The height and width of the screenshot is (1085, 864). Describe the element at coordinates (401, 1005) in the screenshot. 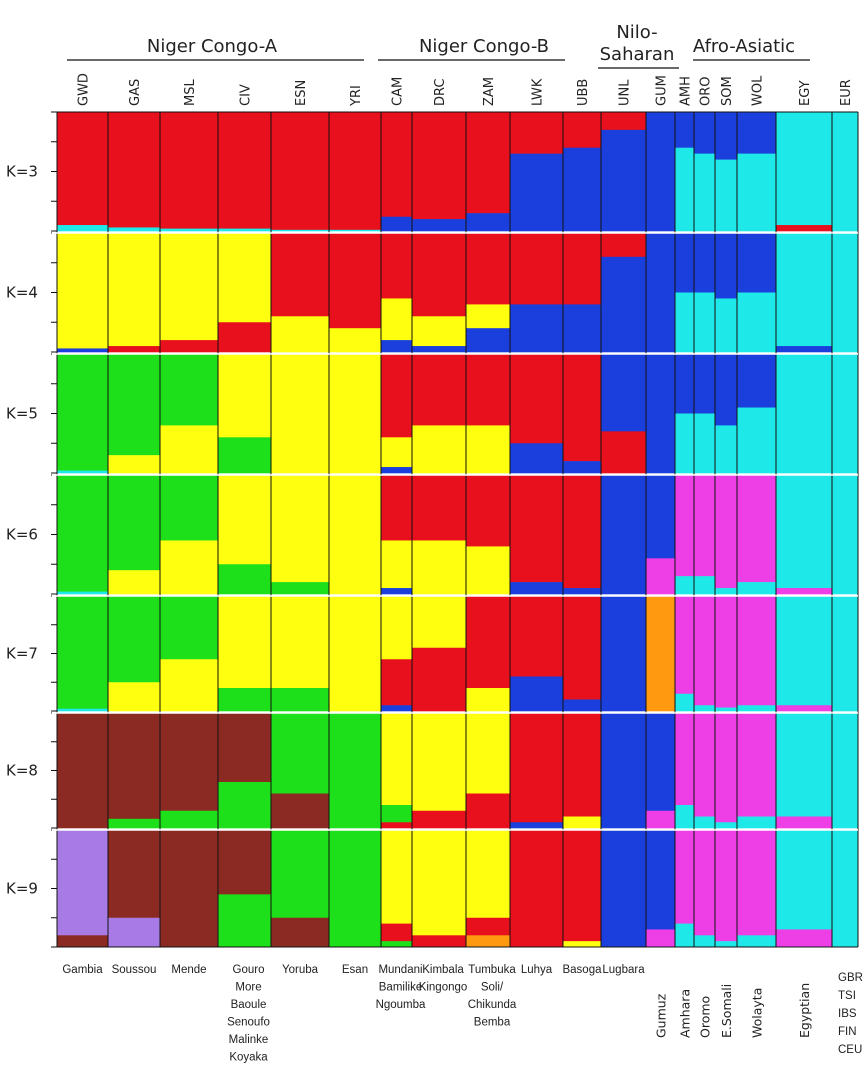

I see `pop-name-cam-2: Ngoumba` at that location.